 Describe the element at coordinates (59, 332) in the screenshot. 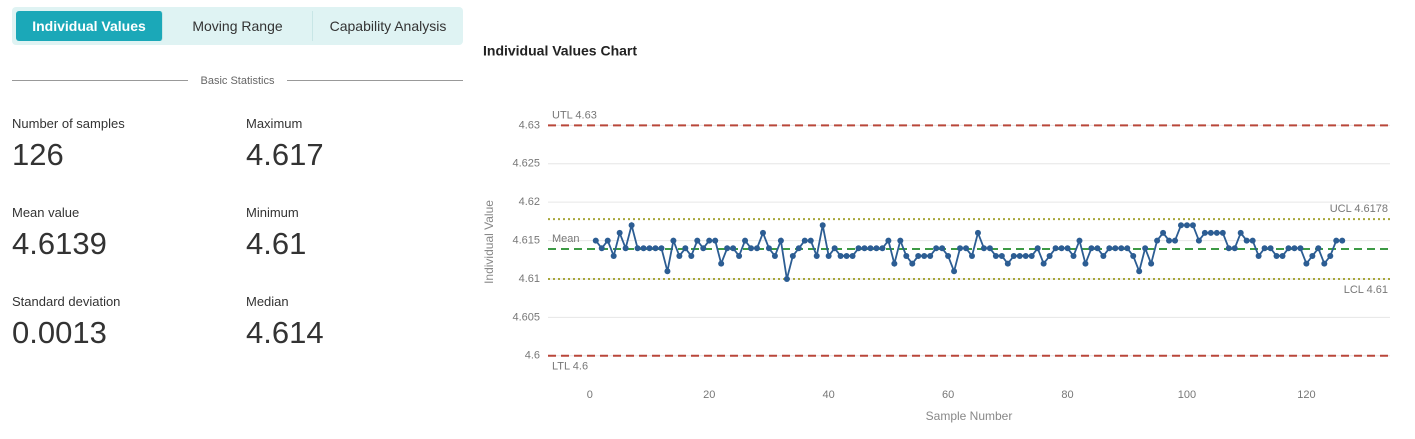

I see `stat-value: 0.0013` at that location.